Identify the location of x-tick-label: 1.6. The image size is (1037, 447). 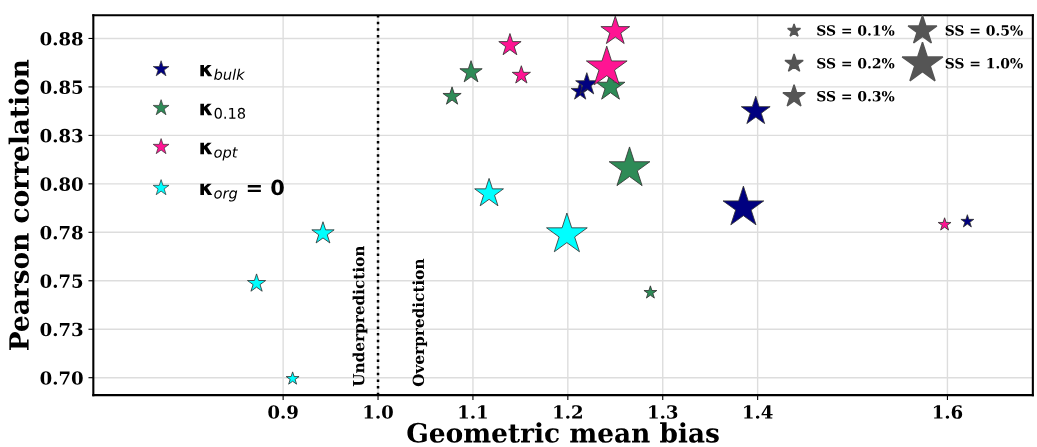
(948, 412).